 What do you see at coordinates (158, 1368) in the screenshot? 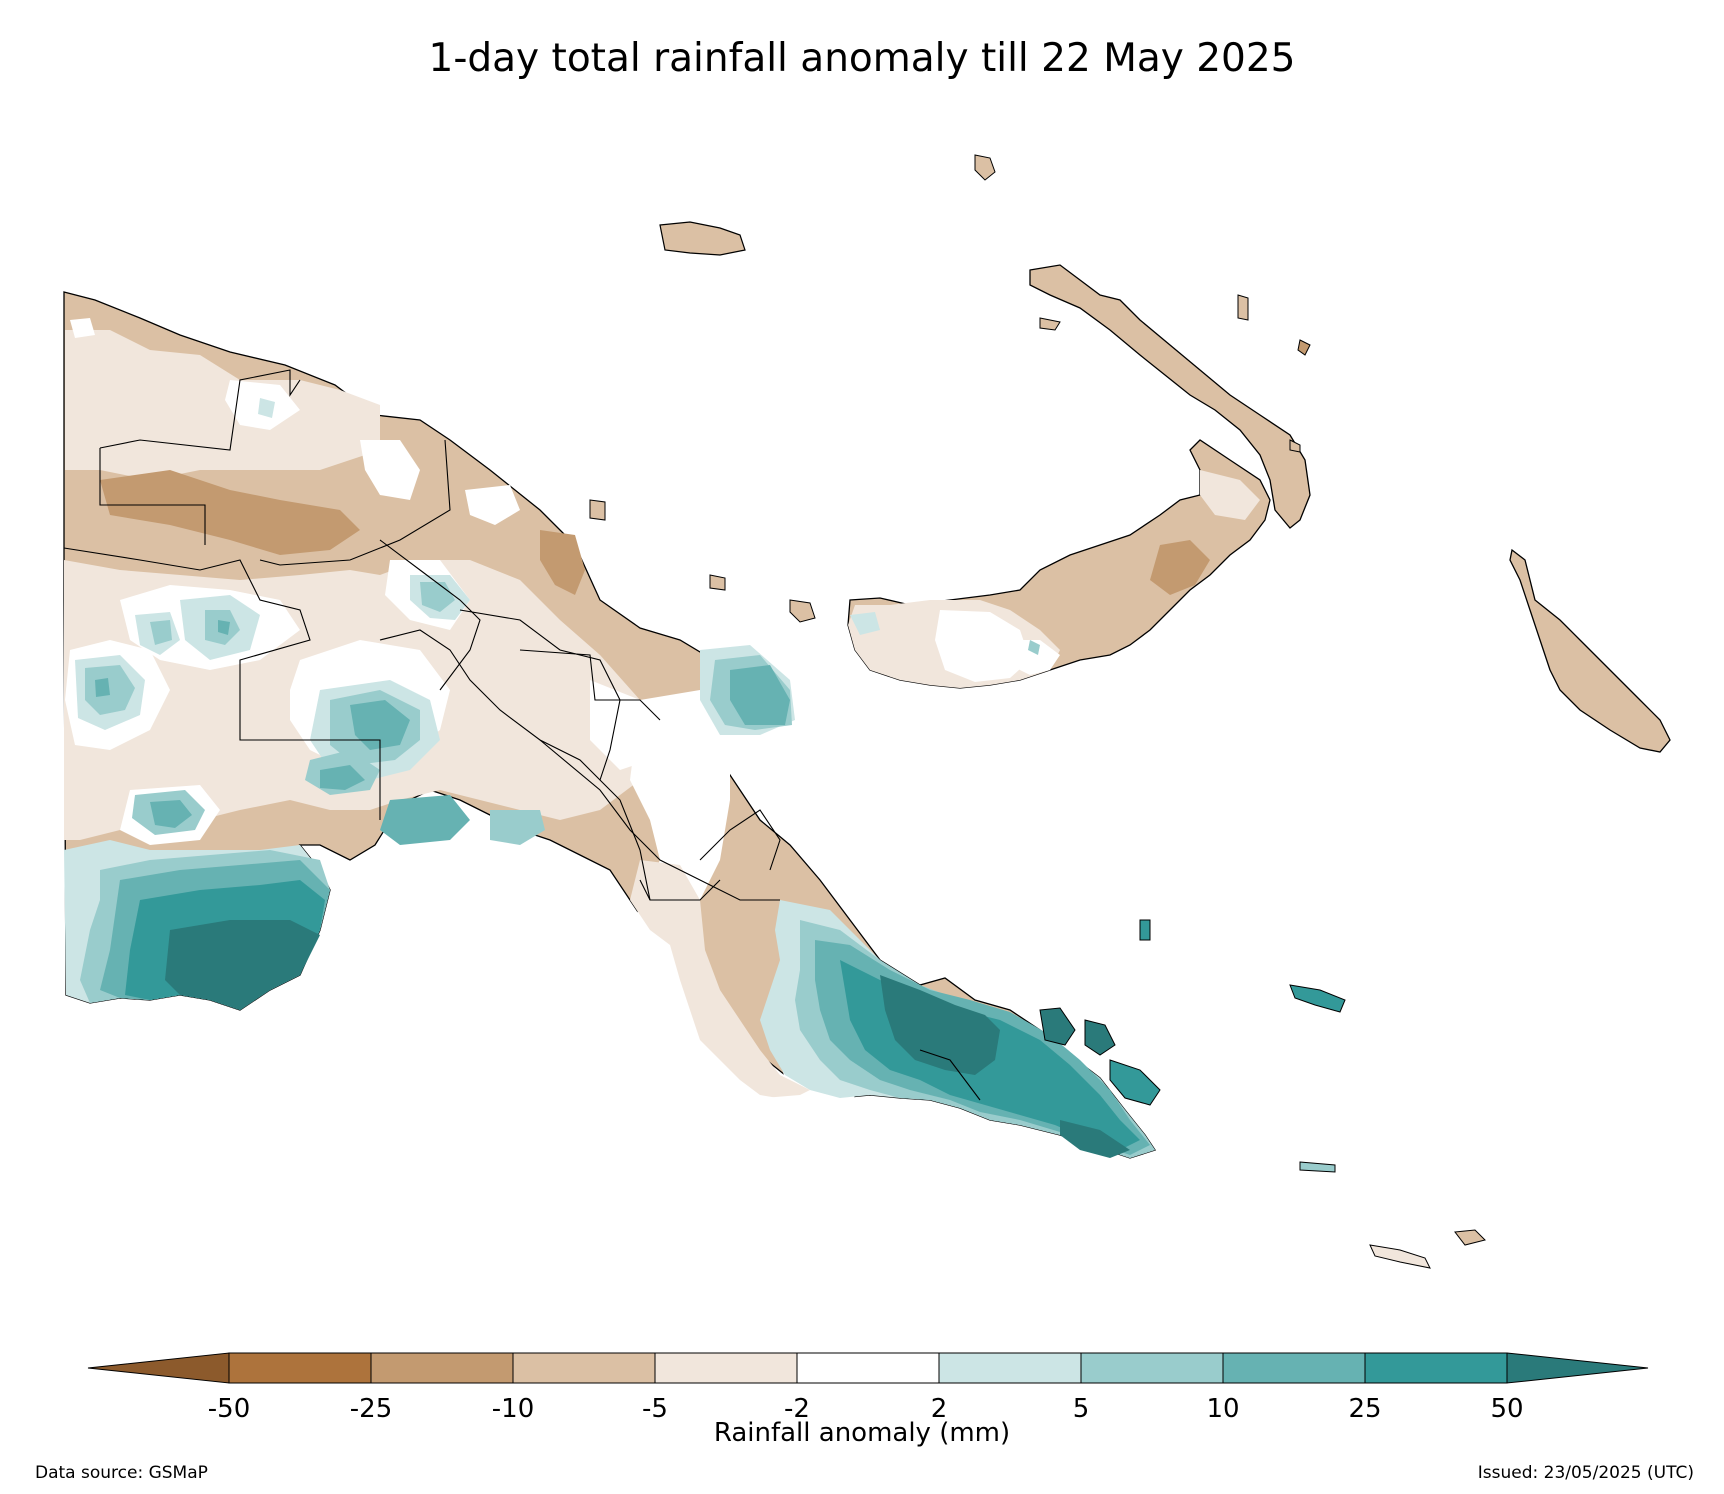
I see `colorbar-extend-low` at bounding box center [158, 1368].